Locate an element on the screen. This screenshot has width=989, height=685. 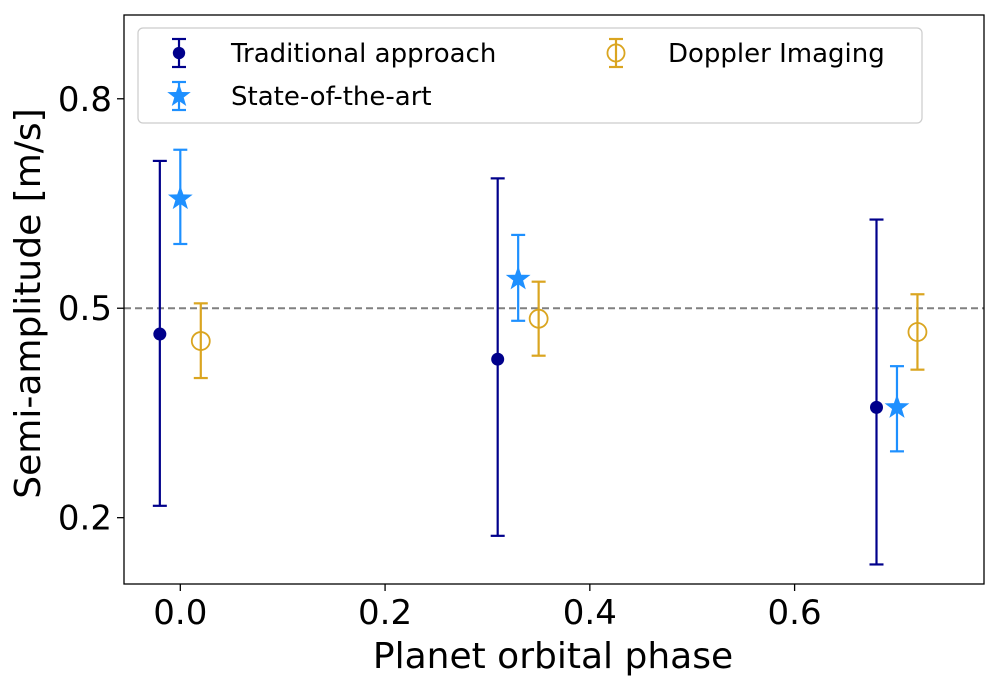
legend-item-1: State-of-the-art is located at coordinates (299, 96).